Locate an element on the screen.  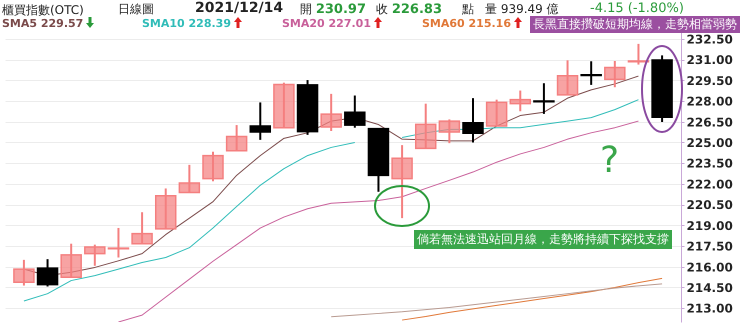
y-tick-label: 216.00 is located at coordinates (709, 267).